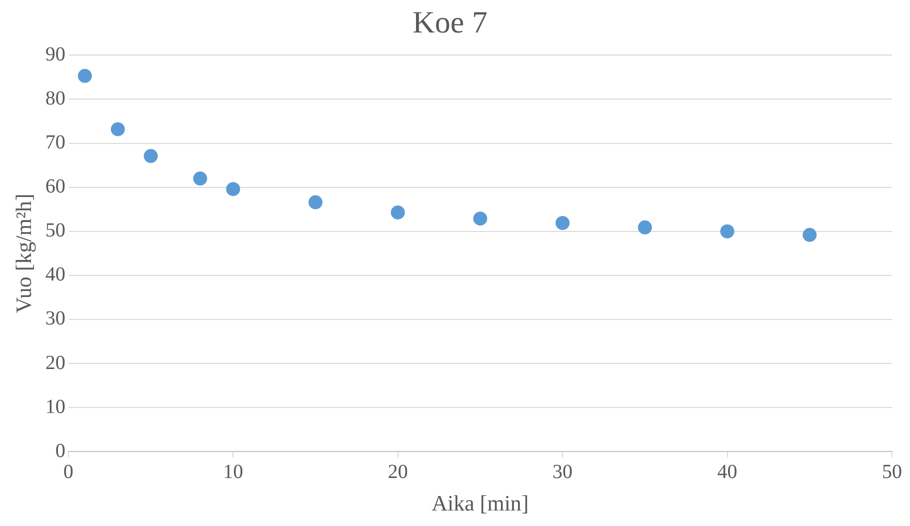 This screenshot has height=526, width=910. I want to click on x-tick-label: 40, so click(727, 471).